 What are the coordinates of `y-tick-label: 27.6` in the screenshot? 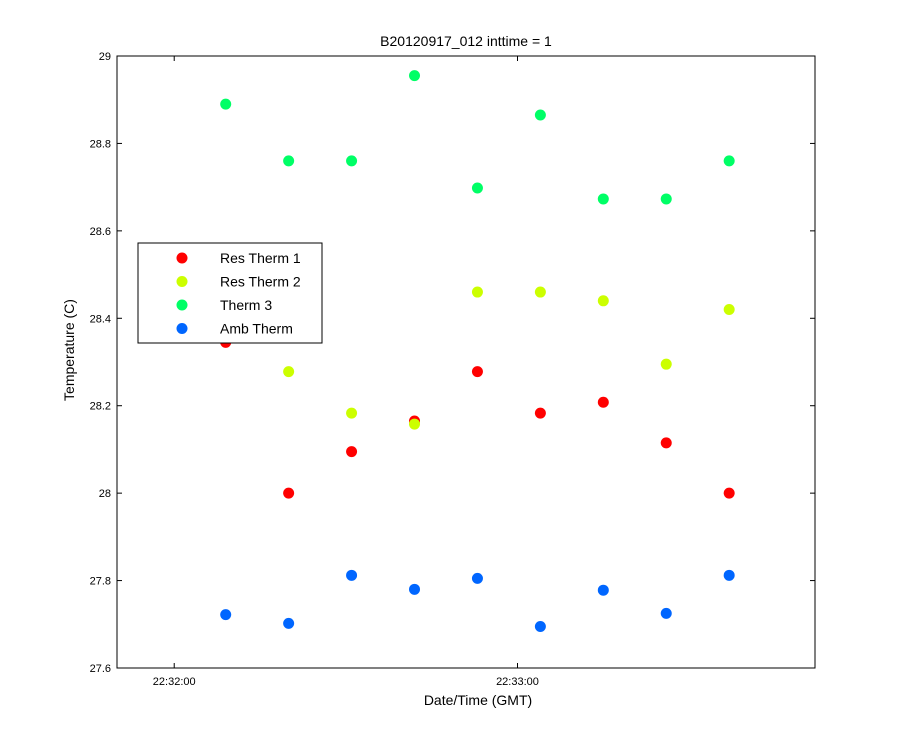 It's located at (100, 669).